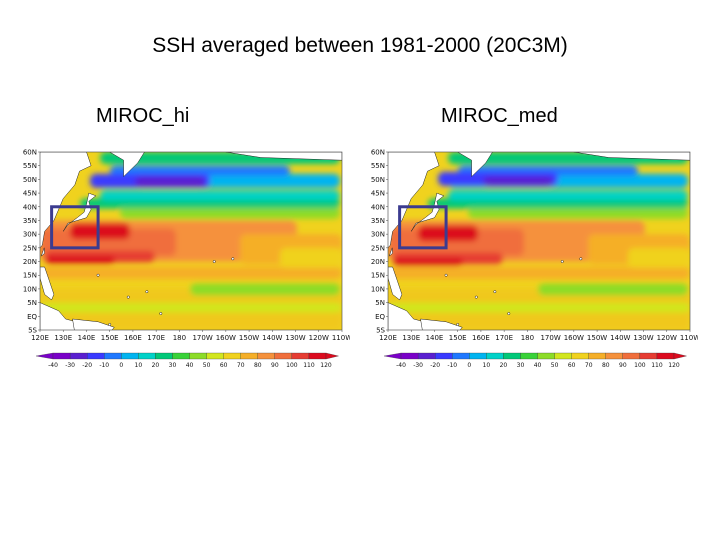 The height and width of the screenshot is (540, 720). I want to click on lon-tick-label: 140W, so click(272, 338).